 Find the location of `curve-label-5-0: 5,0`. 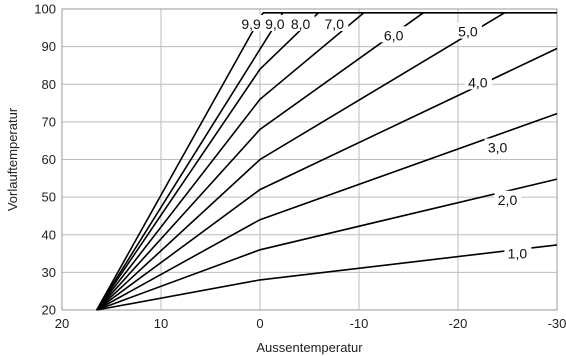

curve-label-5-0: 5,0 is located at coordinates (468, 32).